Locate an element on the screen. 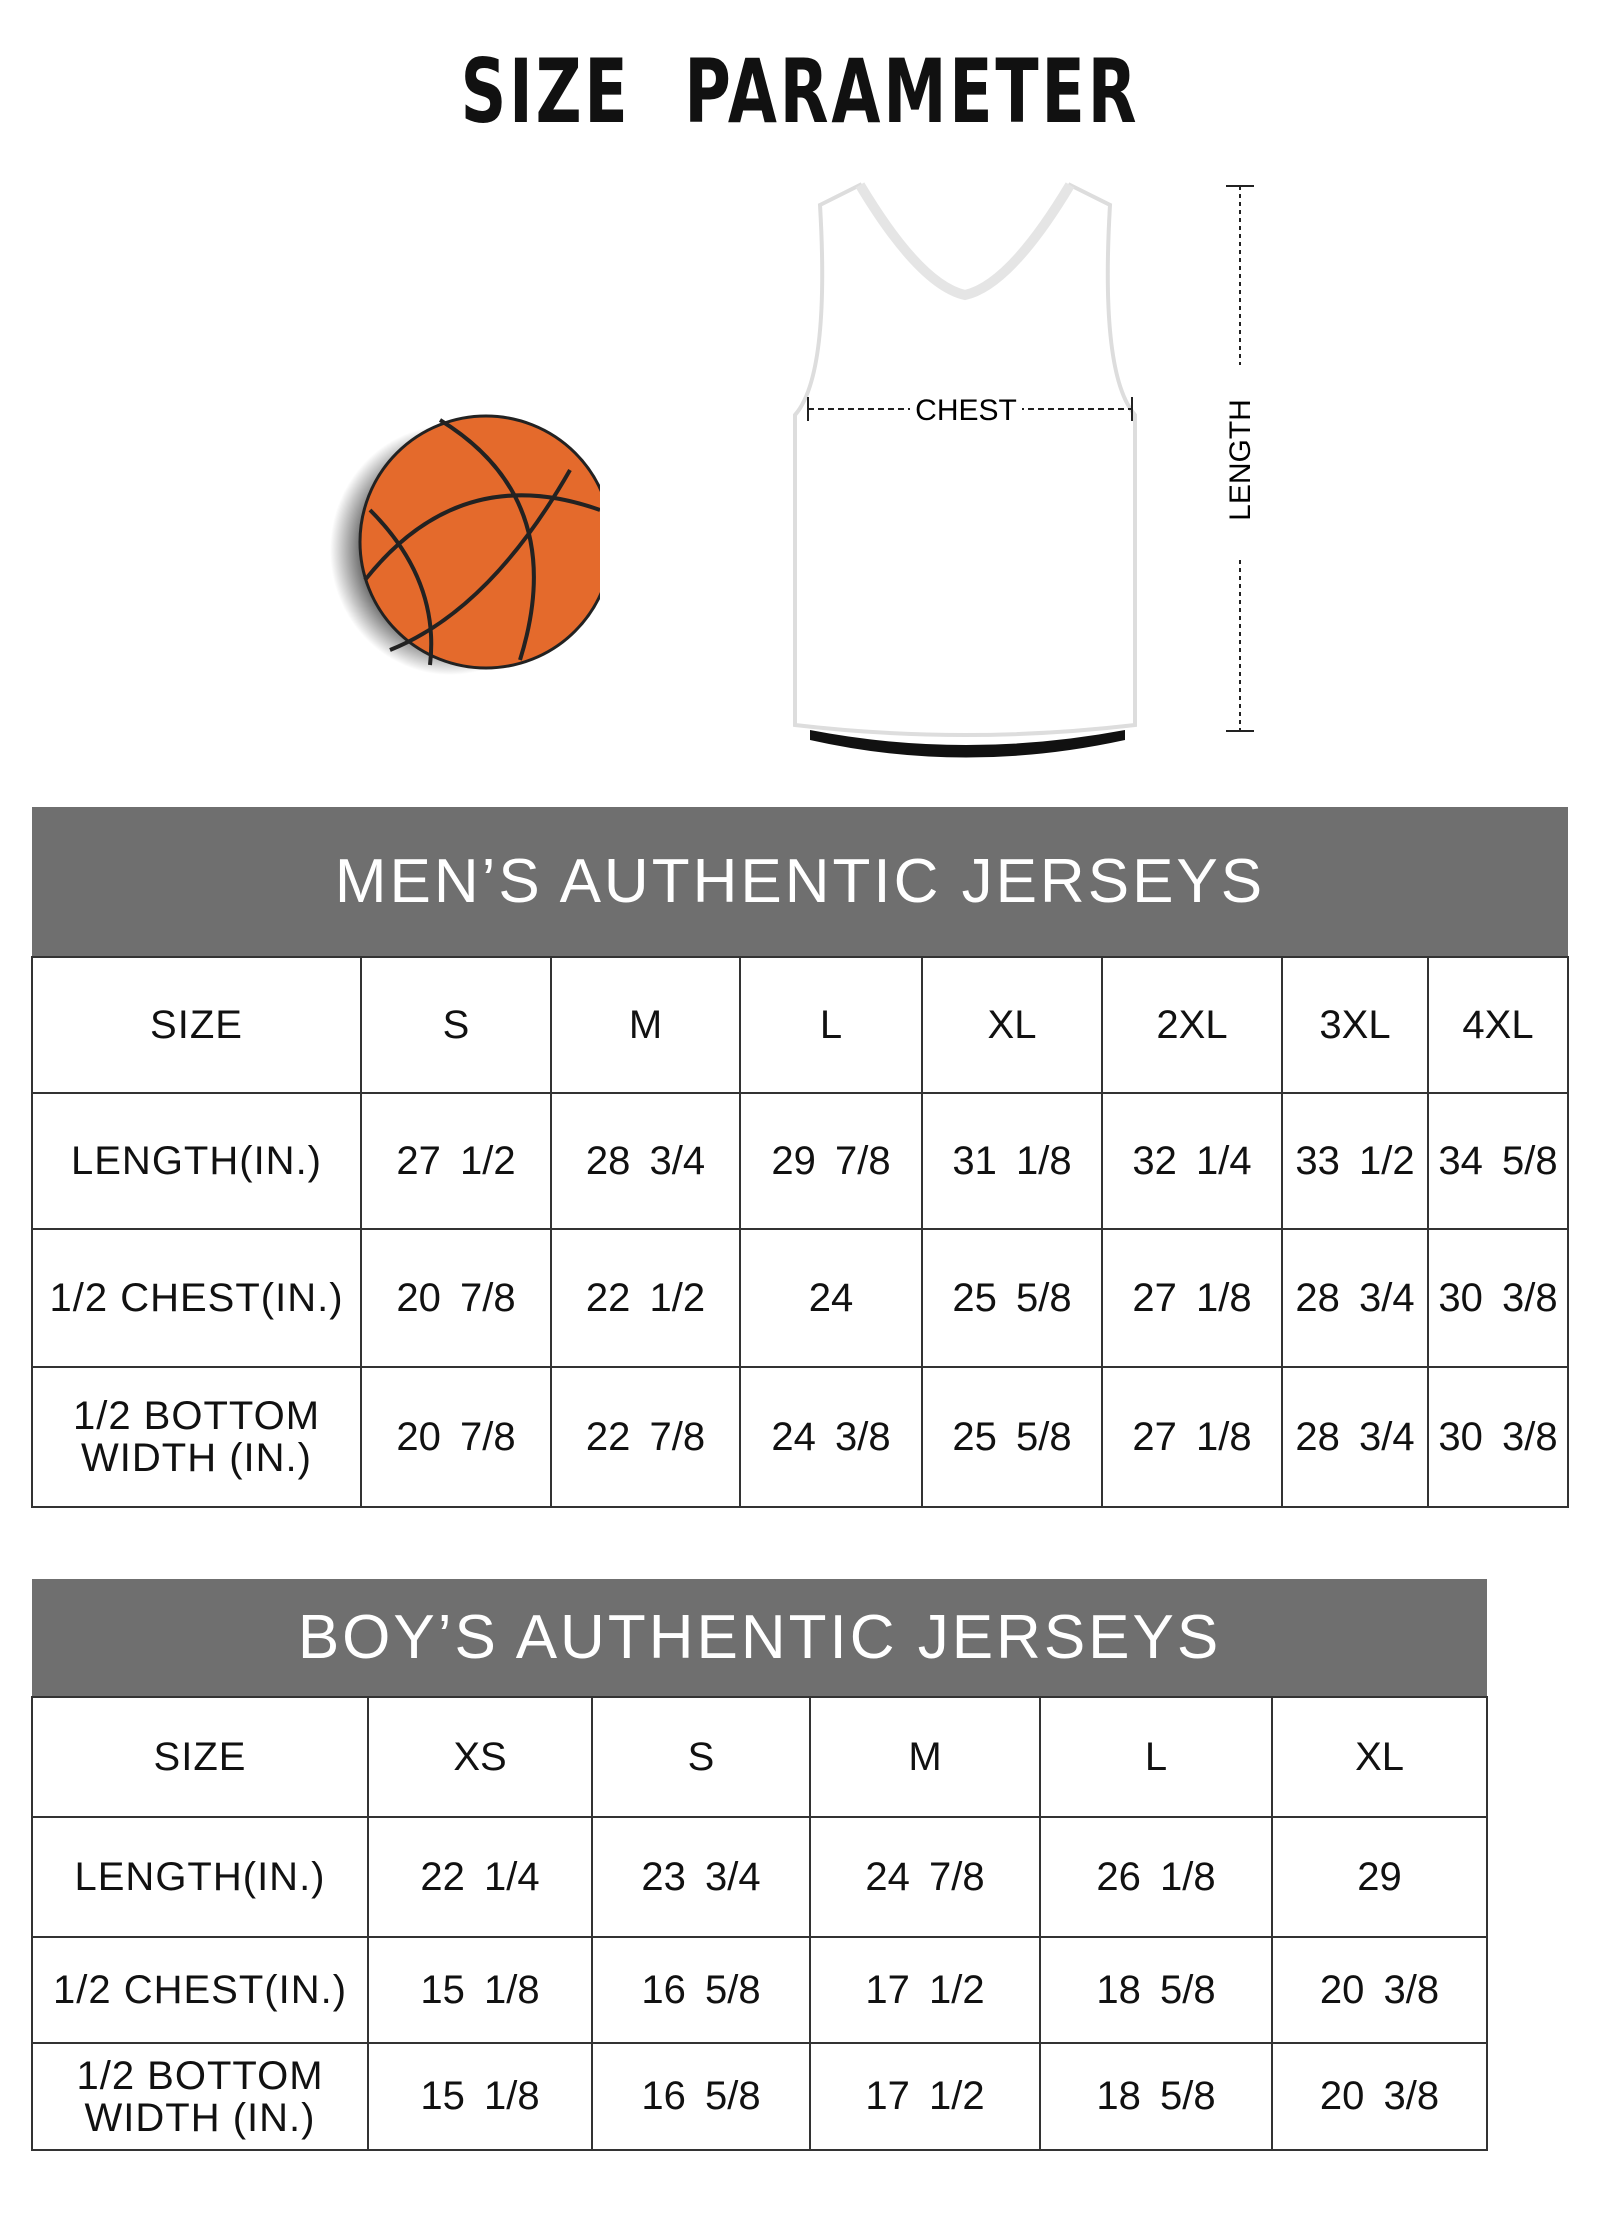 The height and width of the screenshot is (2233, 1600). mens-table-title: MEN’S AUTHENTIC JERSEYS is located at coordinates (800, 882).